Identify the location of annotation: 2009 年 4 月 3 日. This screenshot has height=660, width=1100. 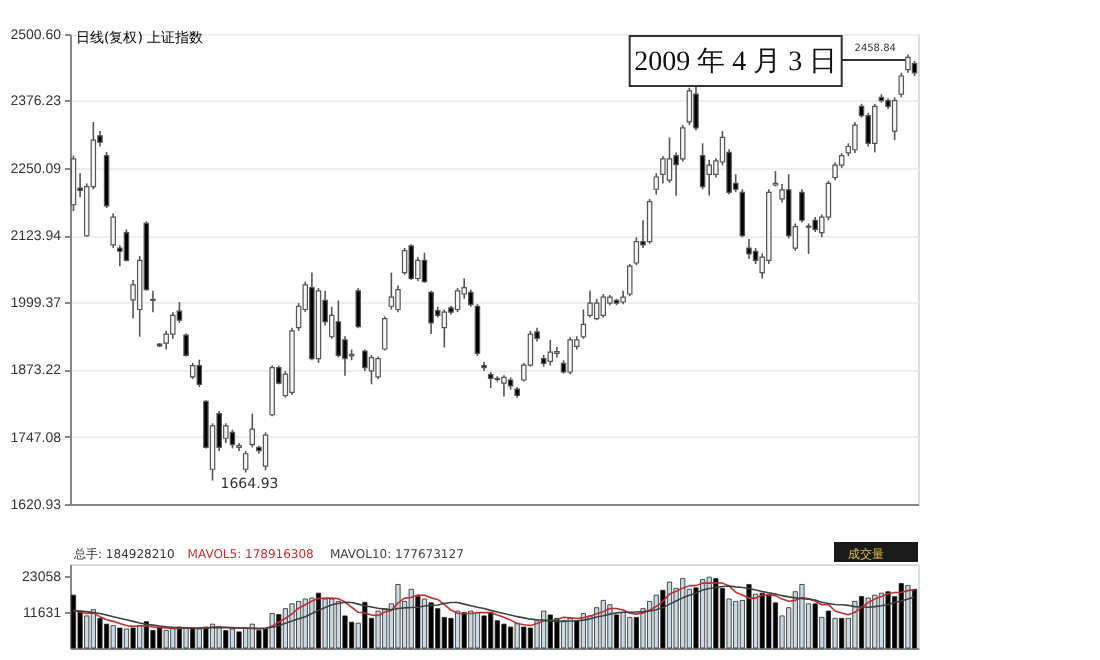
(736, 62).